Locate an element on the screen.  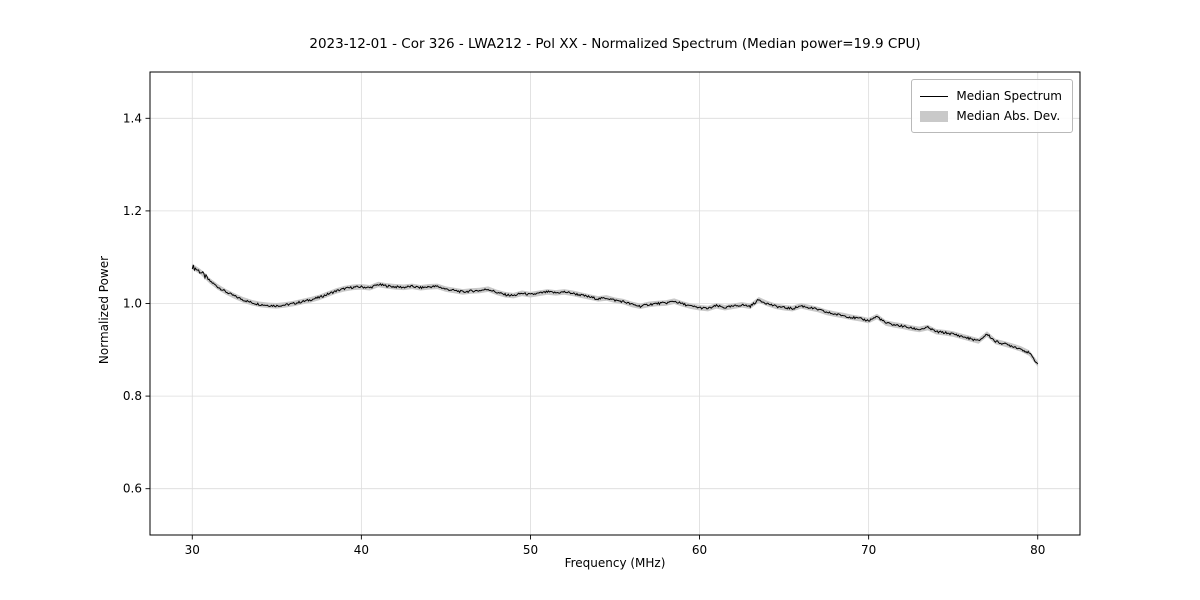
x-tick-label: 40 is located at coordinates (361, 550).